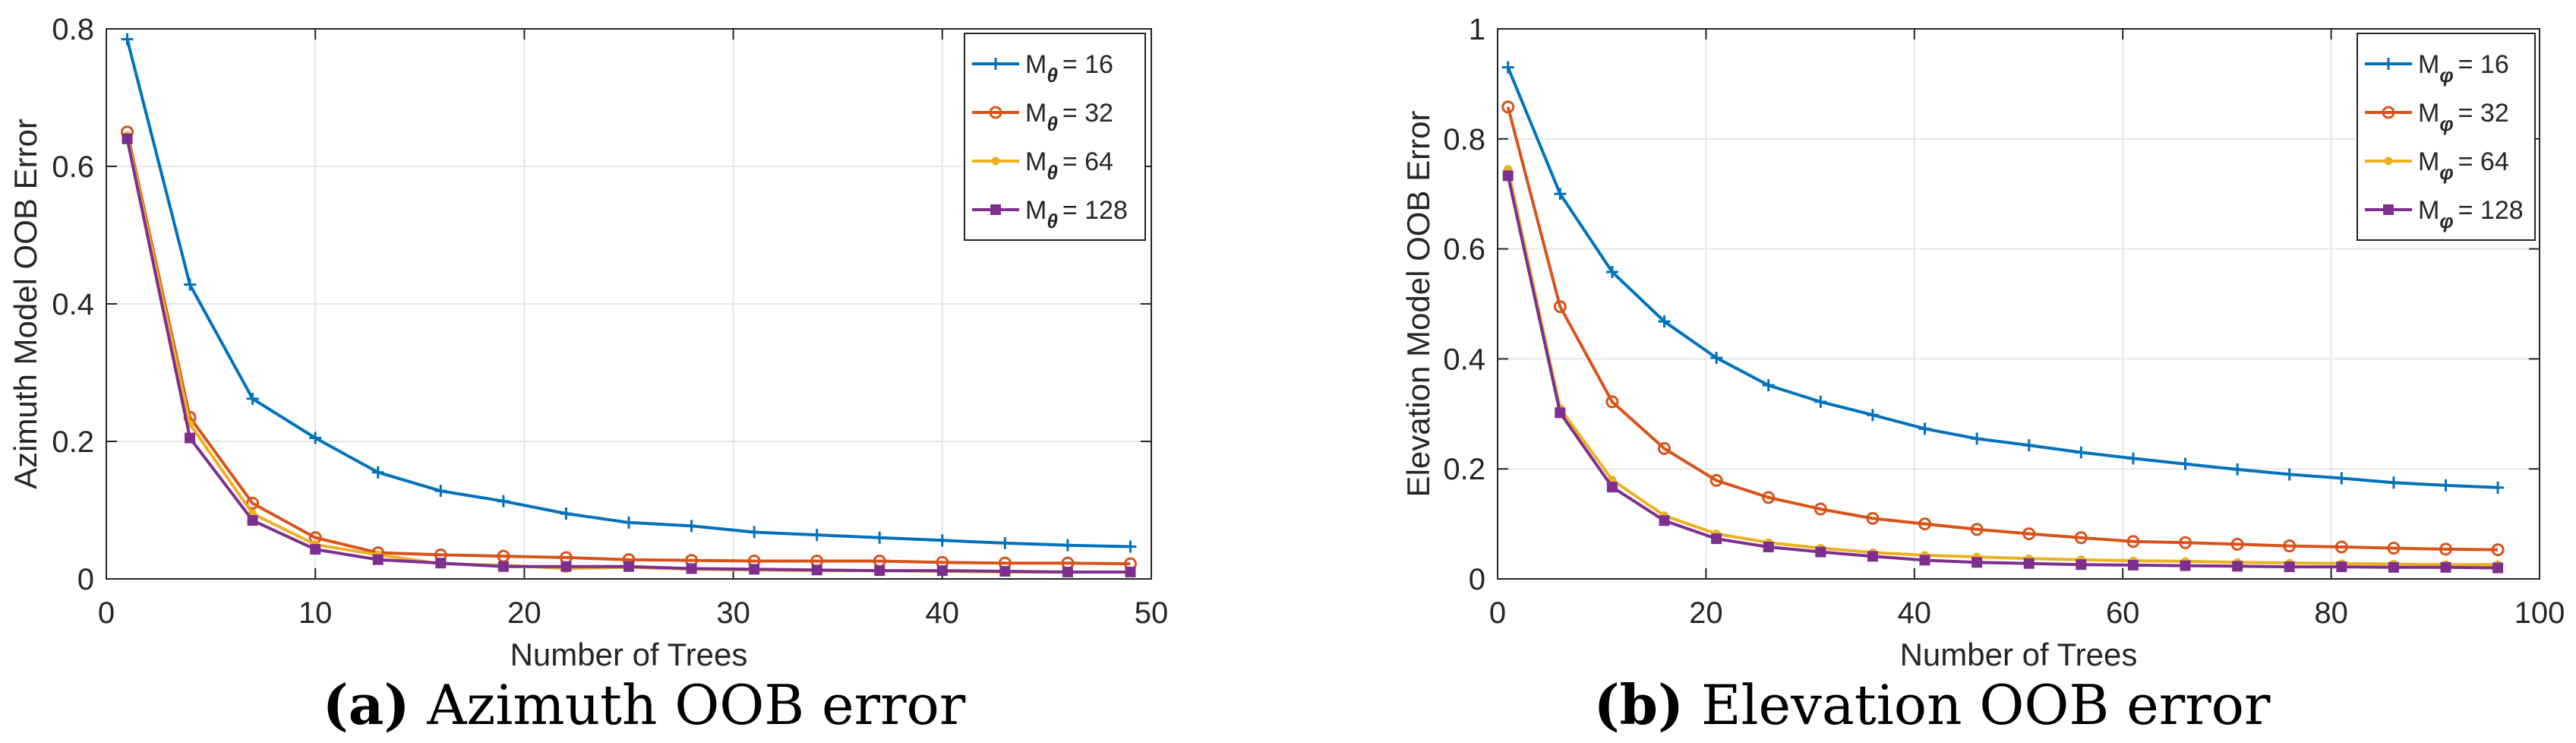 The width and height of the screenshot is (2576, 743). Describe the element at coordinates (366, 704) in the screenshot. I see `caption-a-tag: (a)` at that location.